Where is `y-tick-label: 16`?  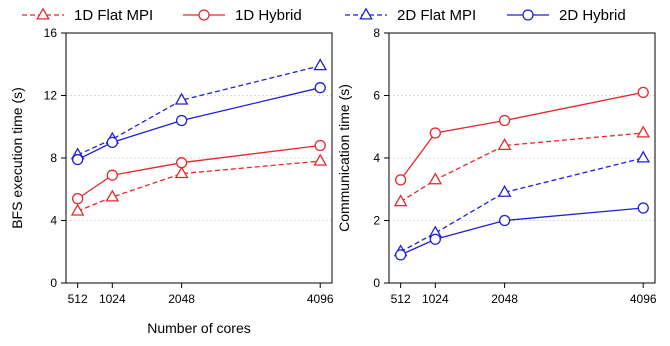
y-tick-label: 16 is located at coordinates (51, 33).